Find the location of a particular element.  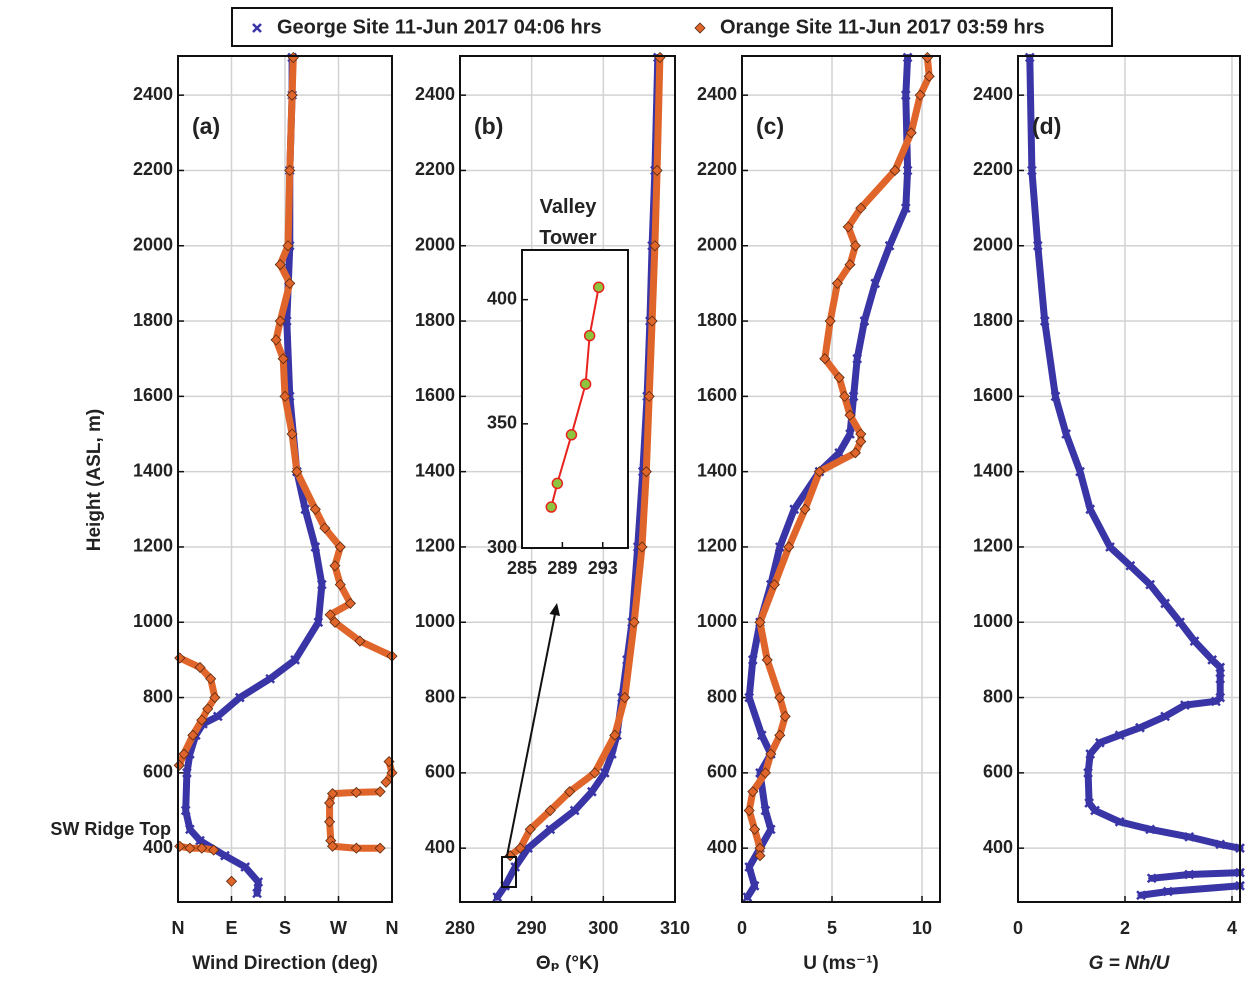

series-line is located at coordinates (839, 457).